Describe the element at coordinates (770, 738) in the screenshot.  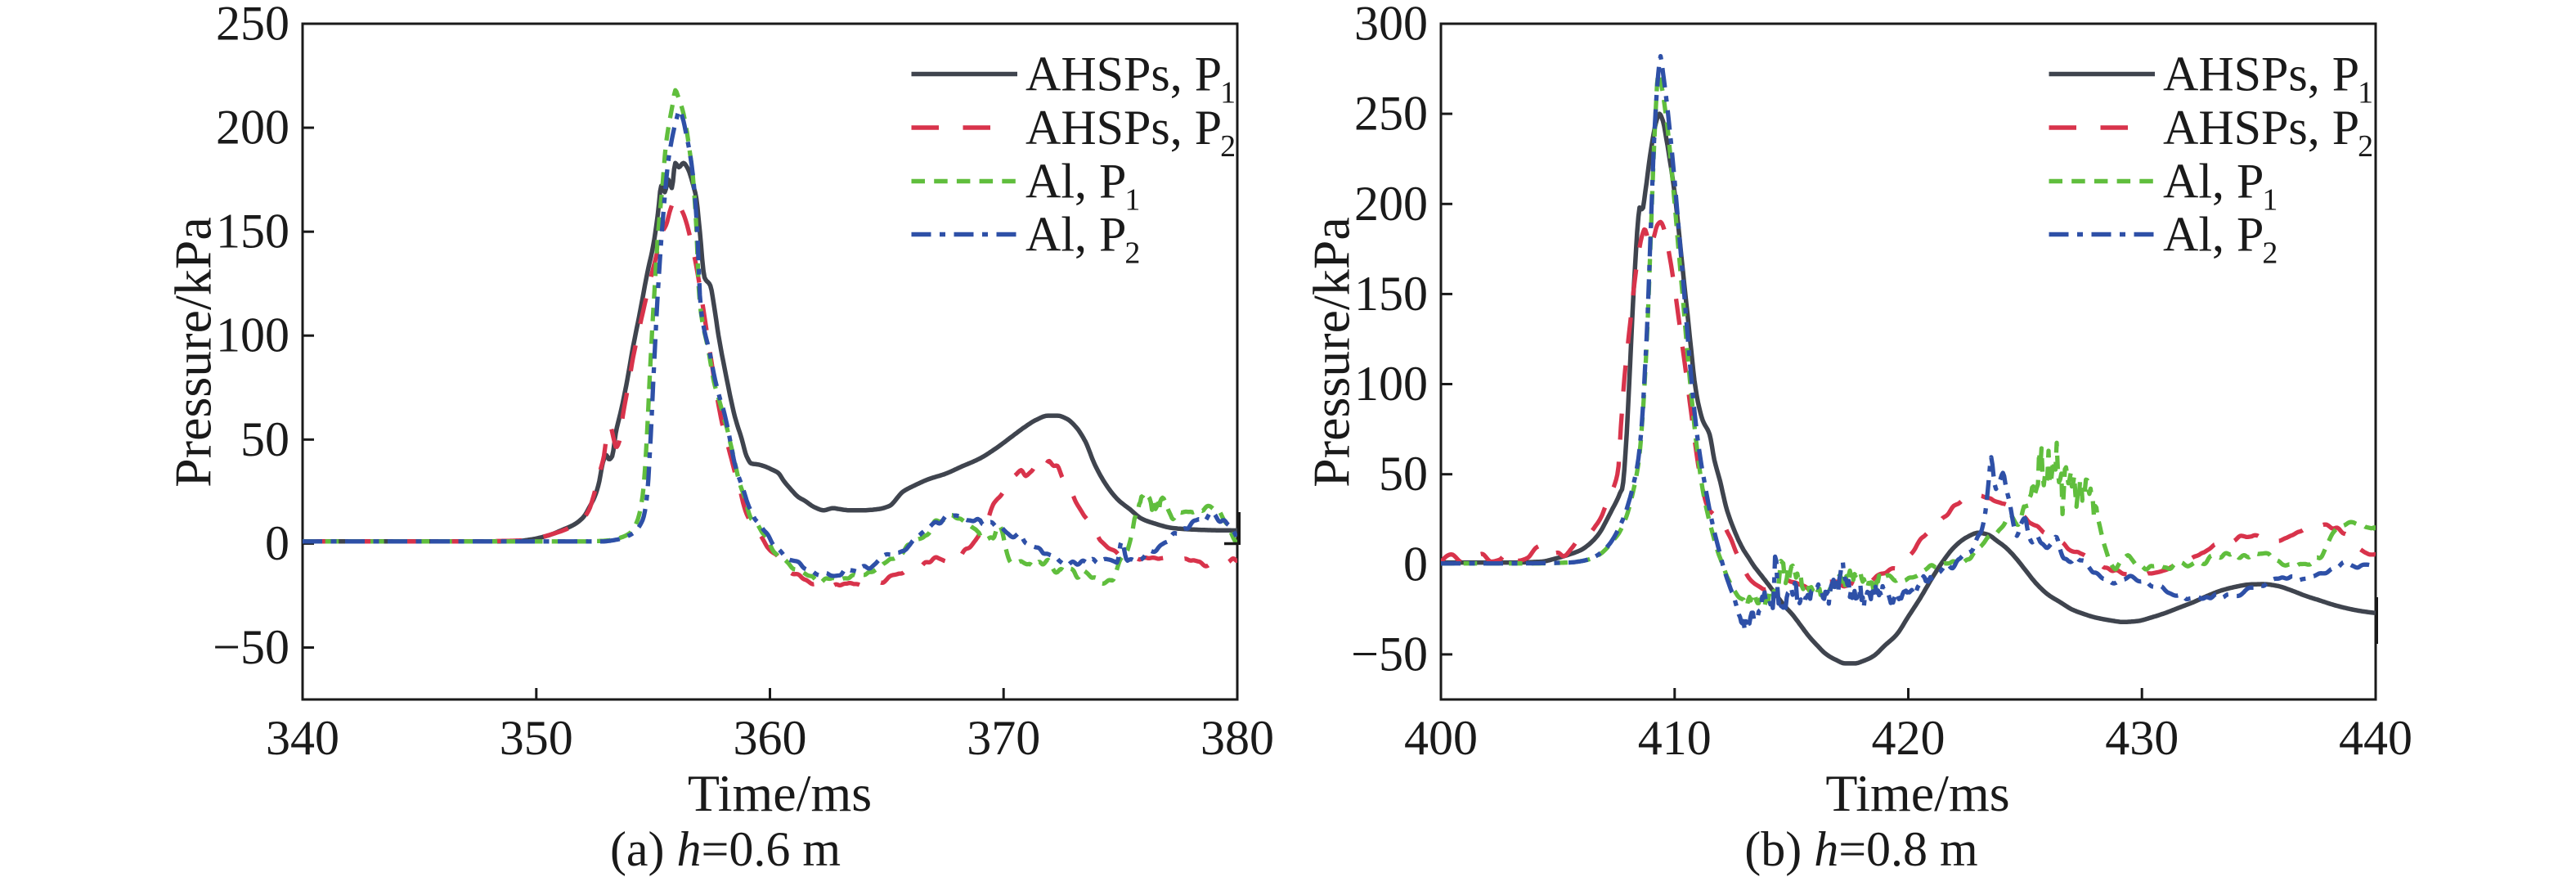
I see `svg-text: 360` at that location.